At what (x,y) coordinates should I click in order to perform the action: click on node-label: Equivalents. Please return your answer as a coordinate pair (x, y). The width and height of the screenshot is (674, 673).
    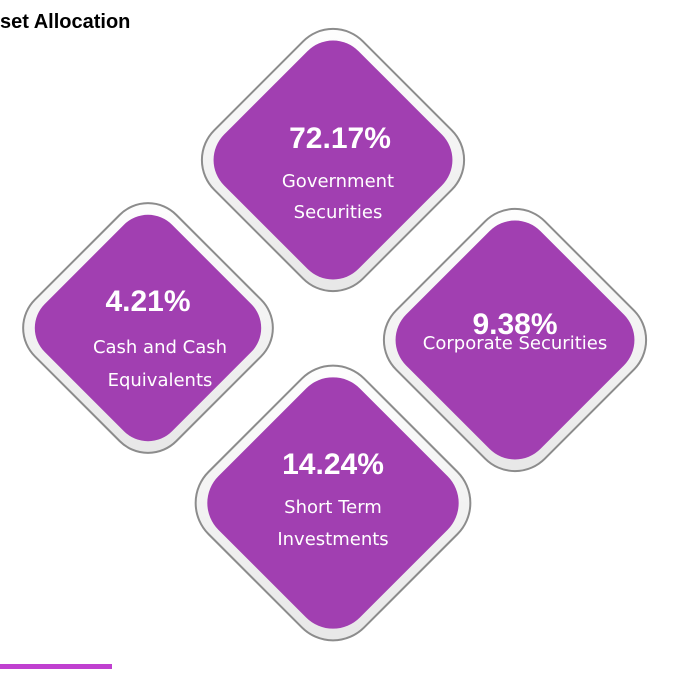
    Looking at the image, I should click on (160, 380).